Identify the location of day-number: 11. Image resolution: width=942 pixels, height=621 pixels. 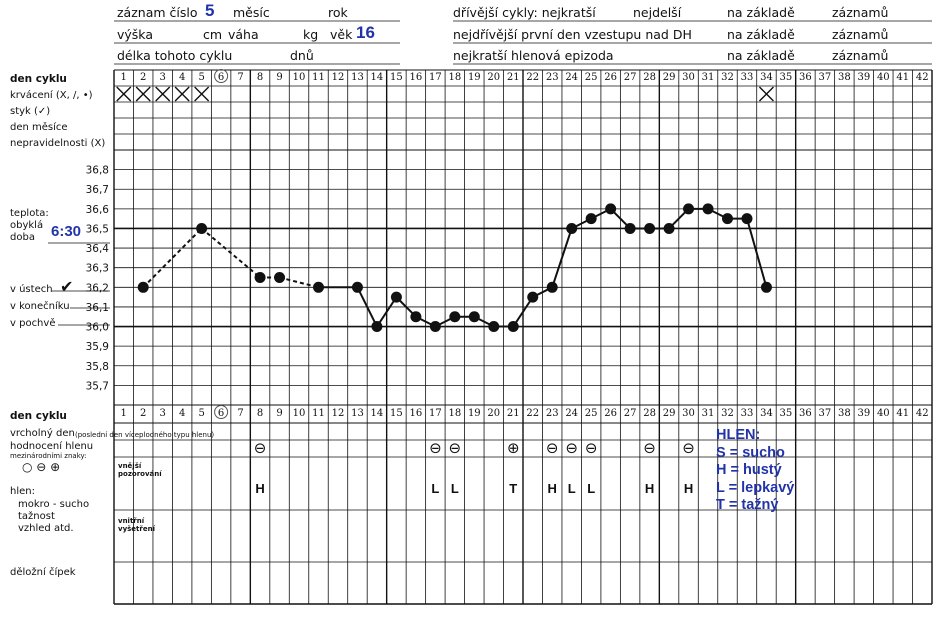
(318, 413).